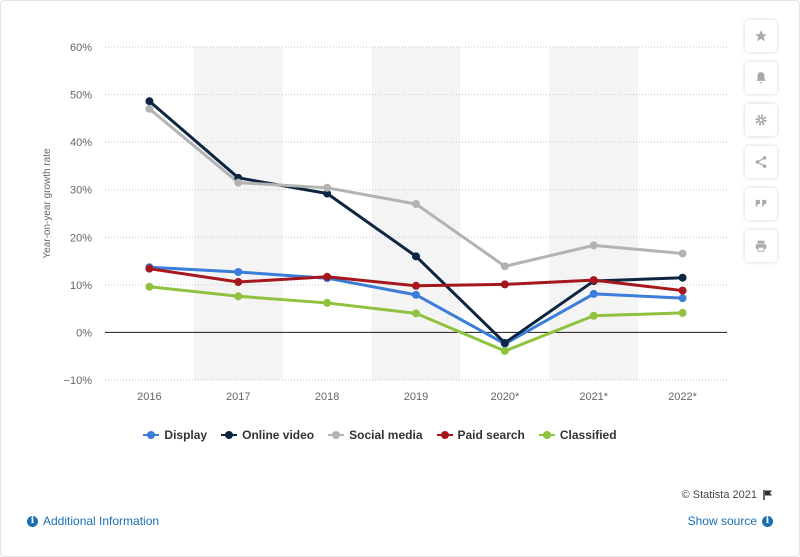 The height and width of the screenshot is (557, 800). I want to click on share-button, so click(761, 162).